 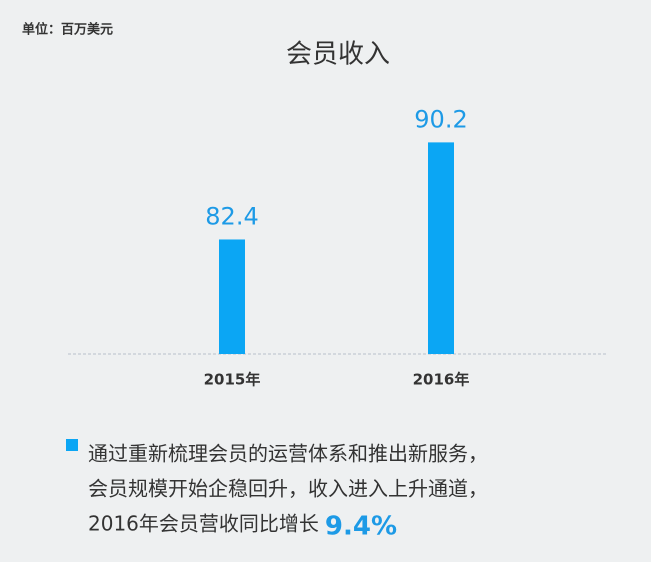 I want to click on annotation-line: 通过重新梳理会员的运营体系和推出新服务，, so click(x=288, y=454).